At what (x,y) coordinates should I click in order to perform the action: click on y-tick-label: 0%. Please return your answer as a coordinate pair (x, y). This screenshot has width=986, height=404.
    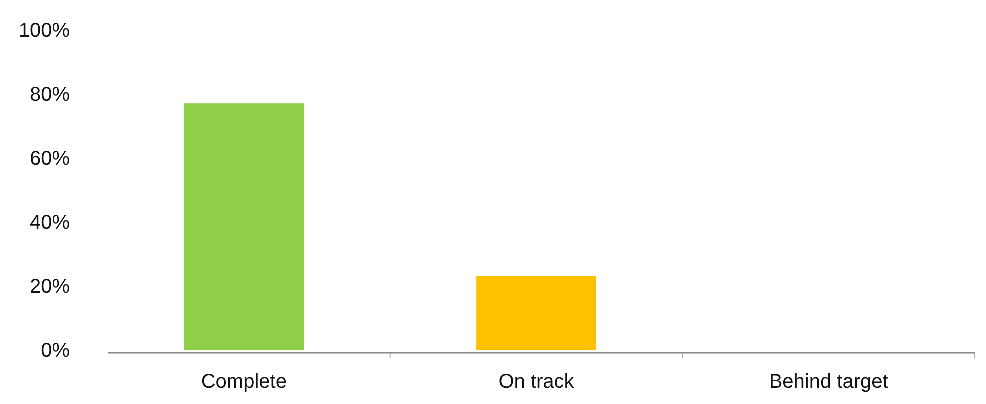
    Looking at the image, I should click on (55, 351).